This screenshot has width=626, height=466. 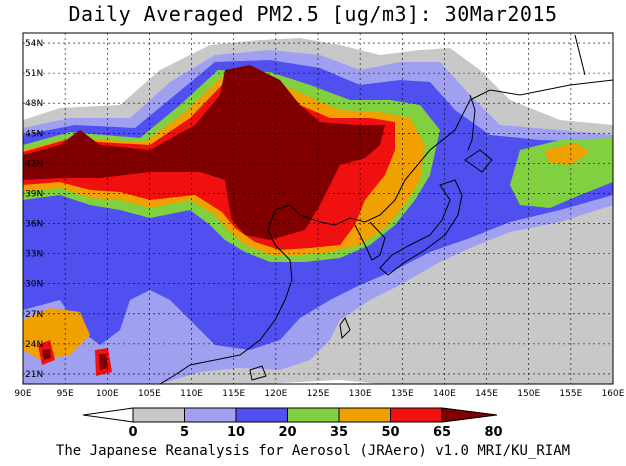 What do you see at coordinates (339, 432) in the screenshot?
I see `colorbar-label: 35` at bounding box center [339, 432].